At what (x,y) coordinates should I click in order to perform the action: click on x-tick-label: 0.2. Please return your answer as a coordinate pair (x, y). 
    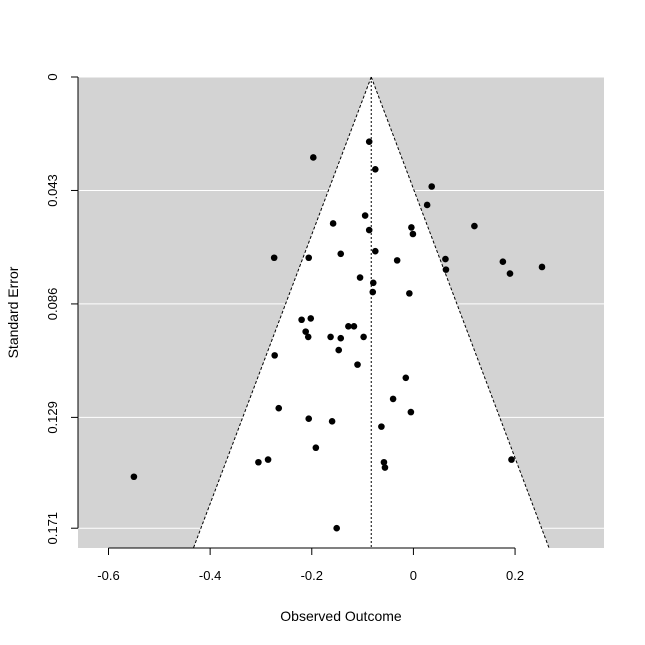
    Looking at the image, I should click on (515, 575).